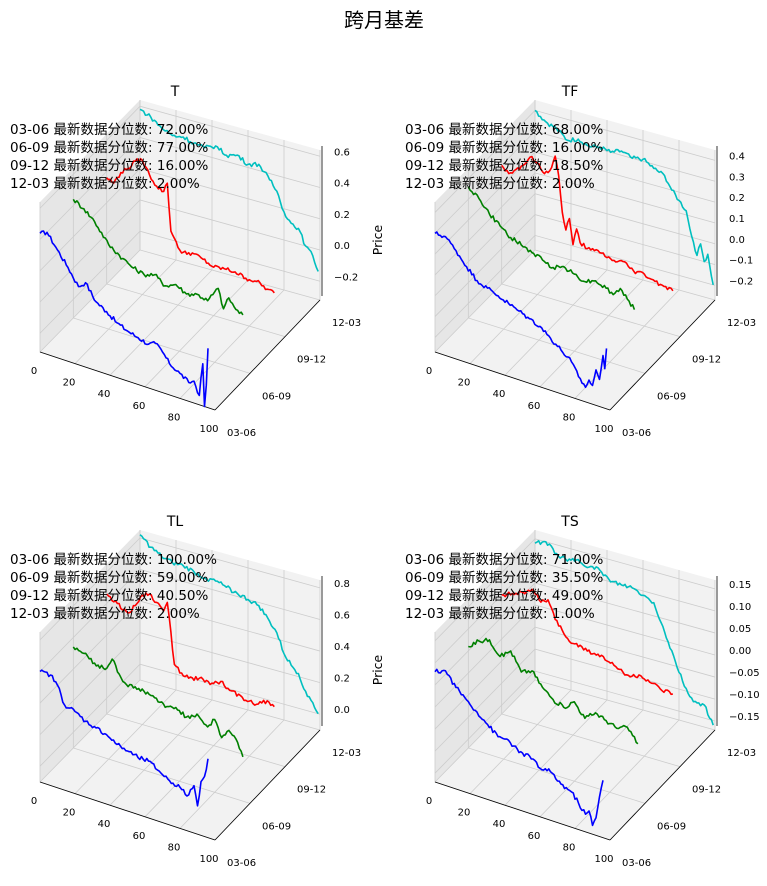  I want to click on back-pane, so click(230, 630).